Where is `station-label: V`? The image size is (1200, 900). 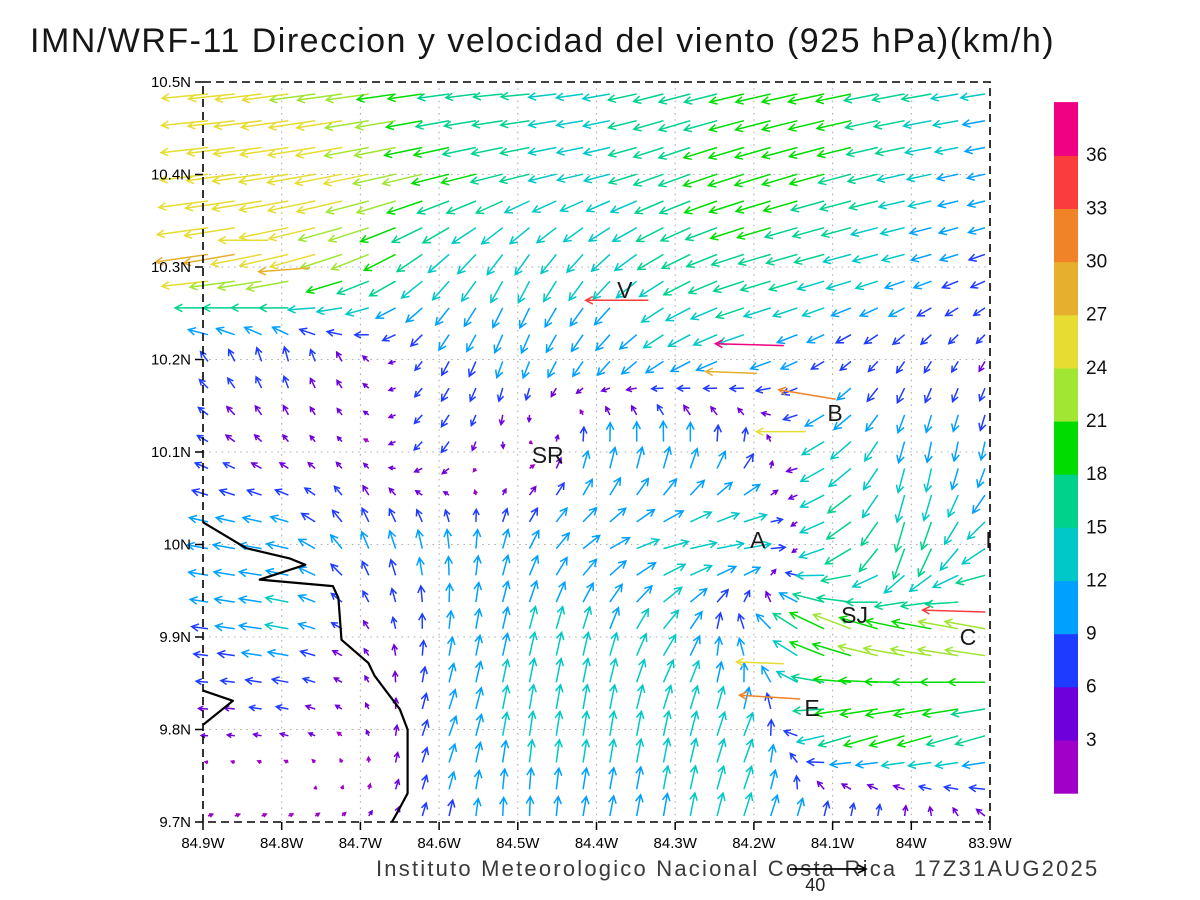 station-label: V is located at coordinates (625, 290).